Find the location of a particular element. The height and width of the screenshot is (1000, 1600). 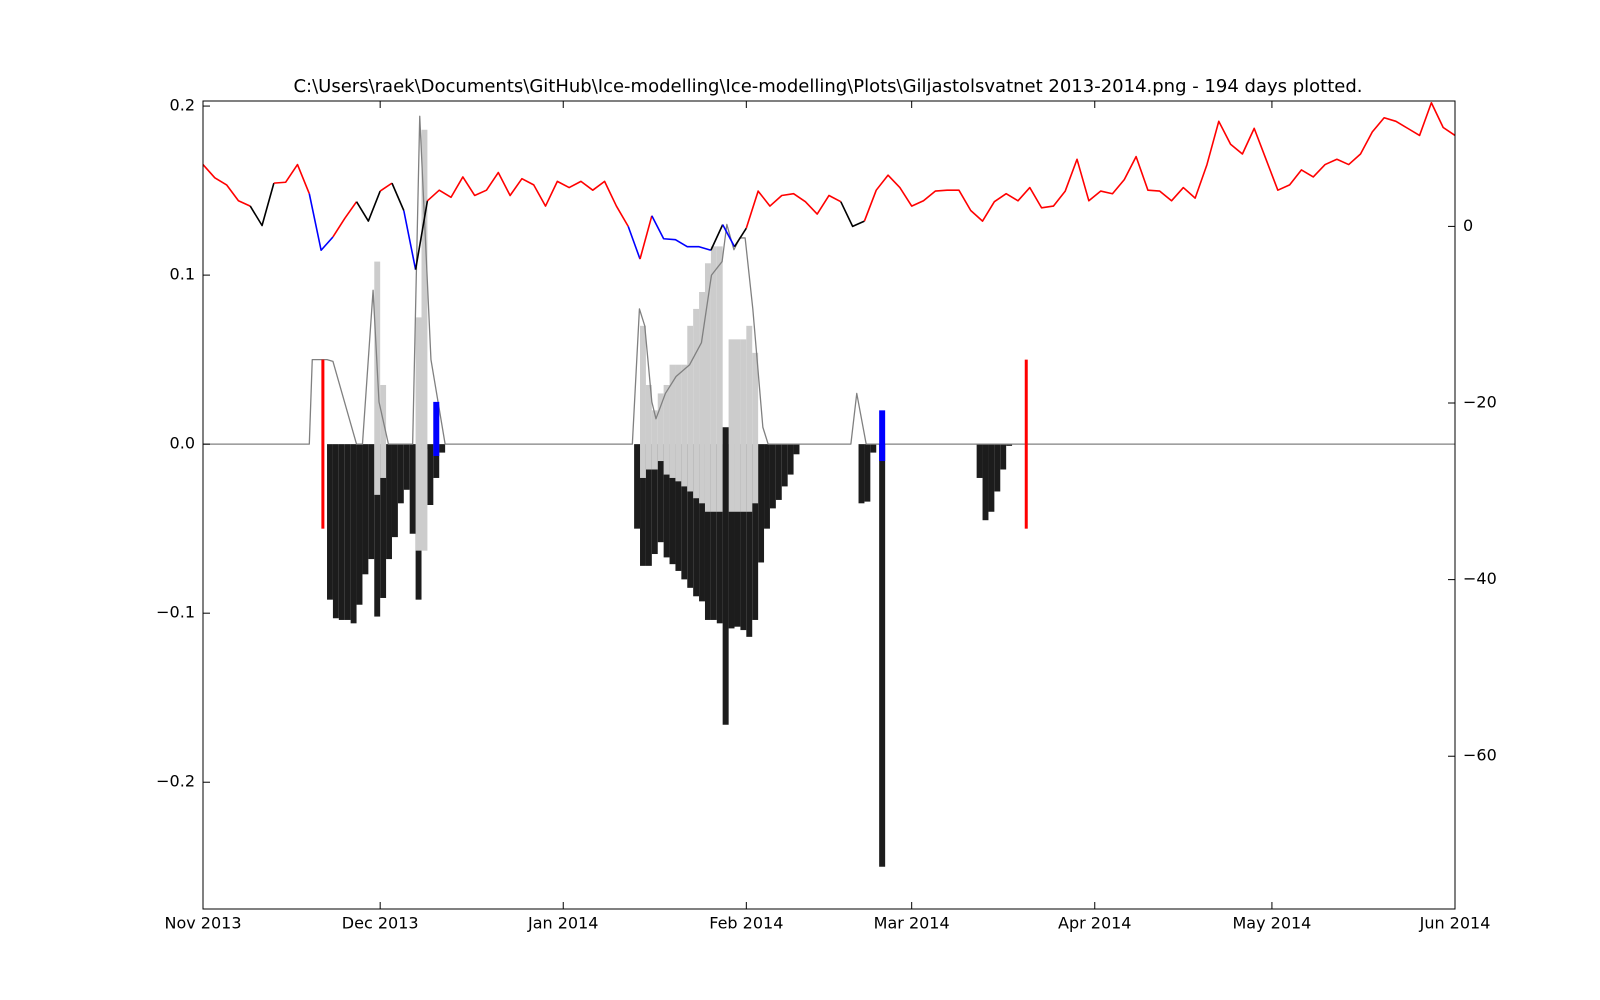

x-tick-label: Mar 2014 is located at coordinates (912, 923).